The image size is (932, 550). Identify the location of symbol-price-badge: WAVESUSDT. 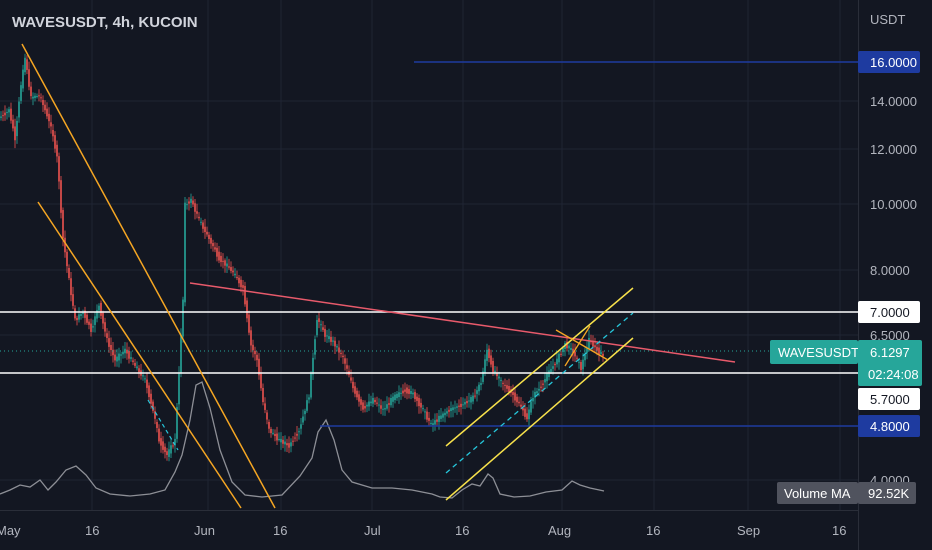
(814, 352).